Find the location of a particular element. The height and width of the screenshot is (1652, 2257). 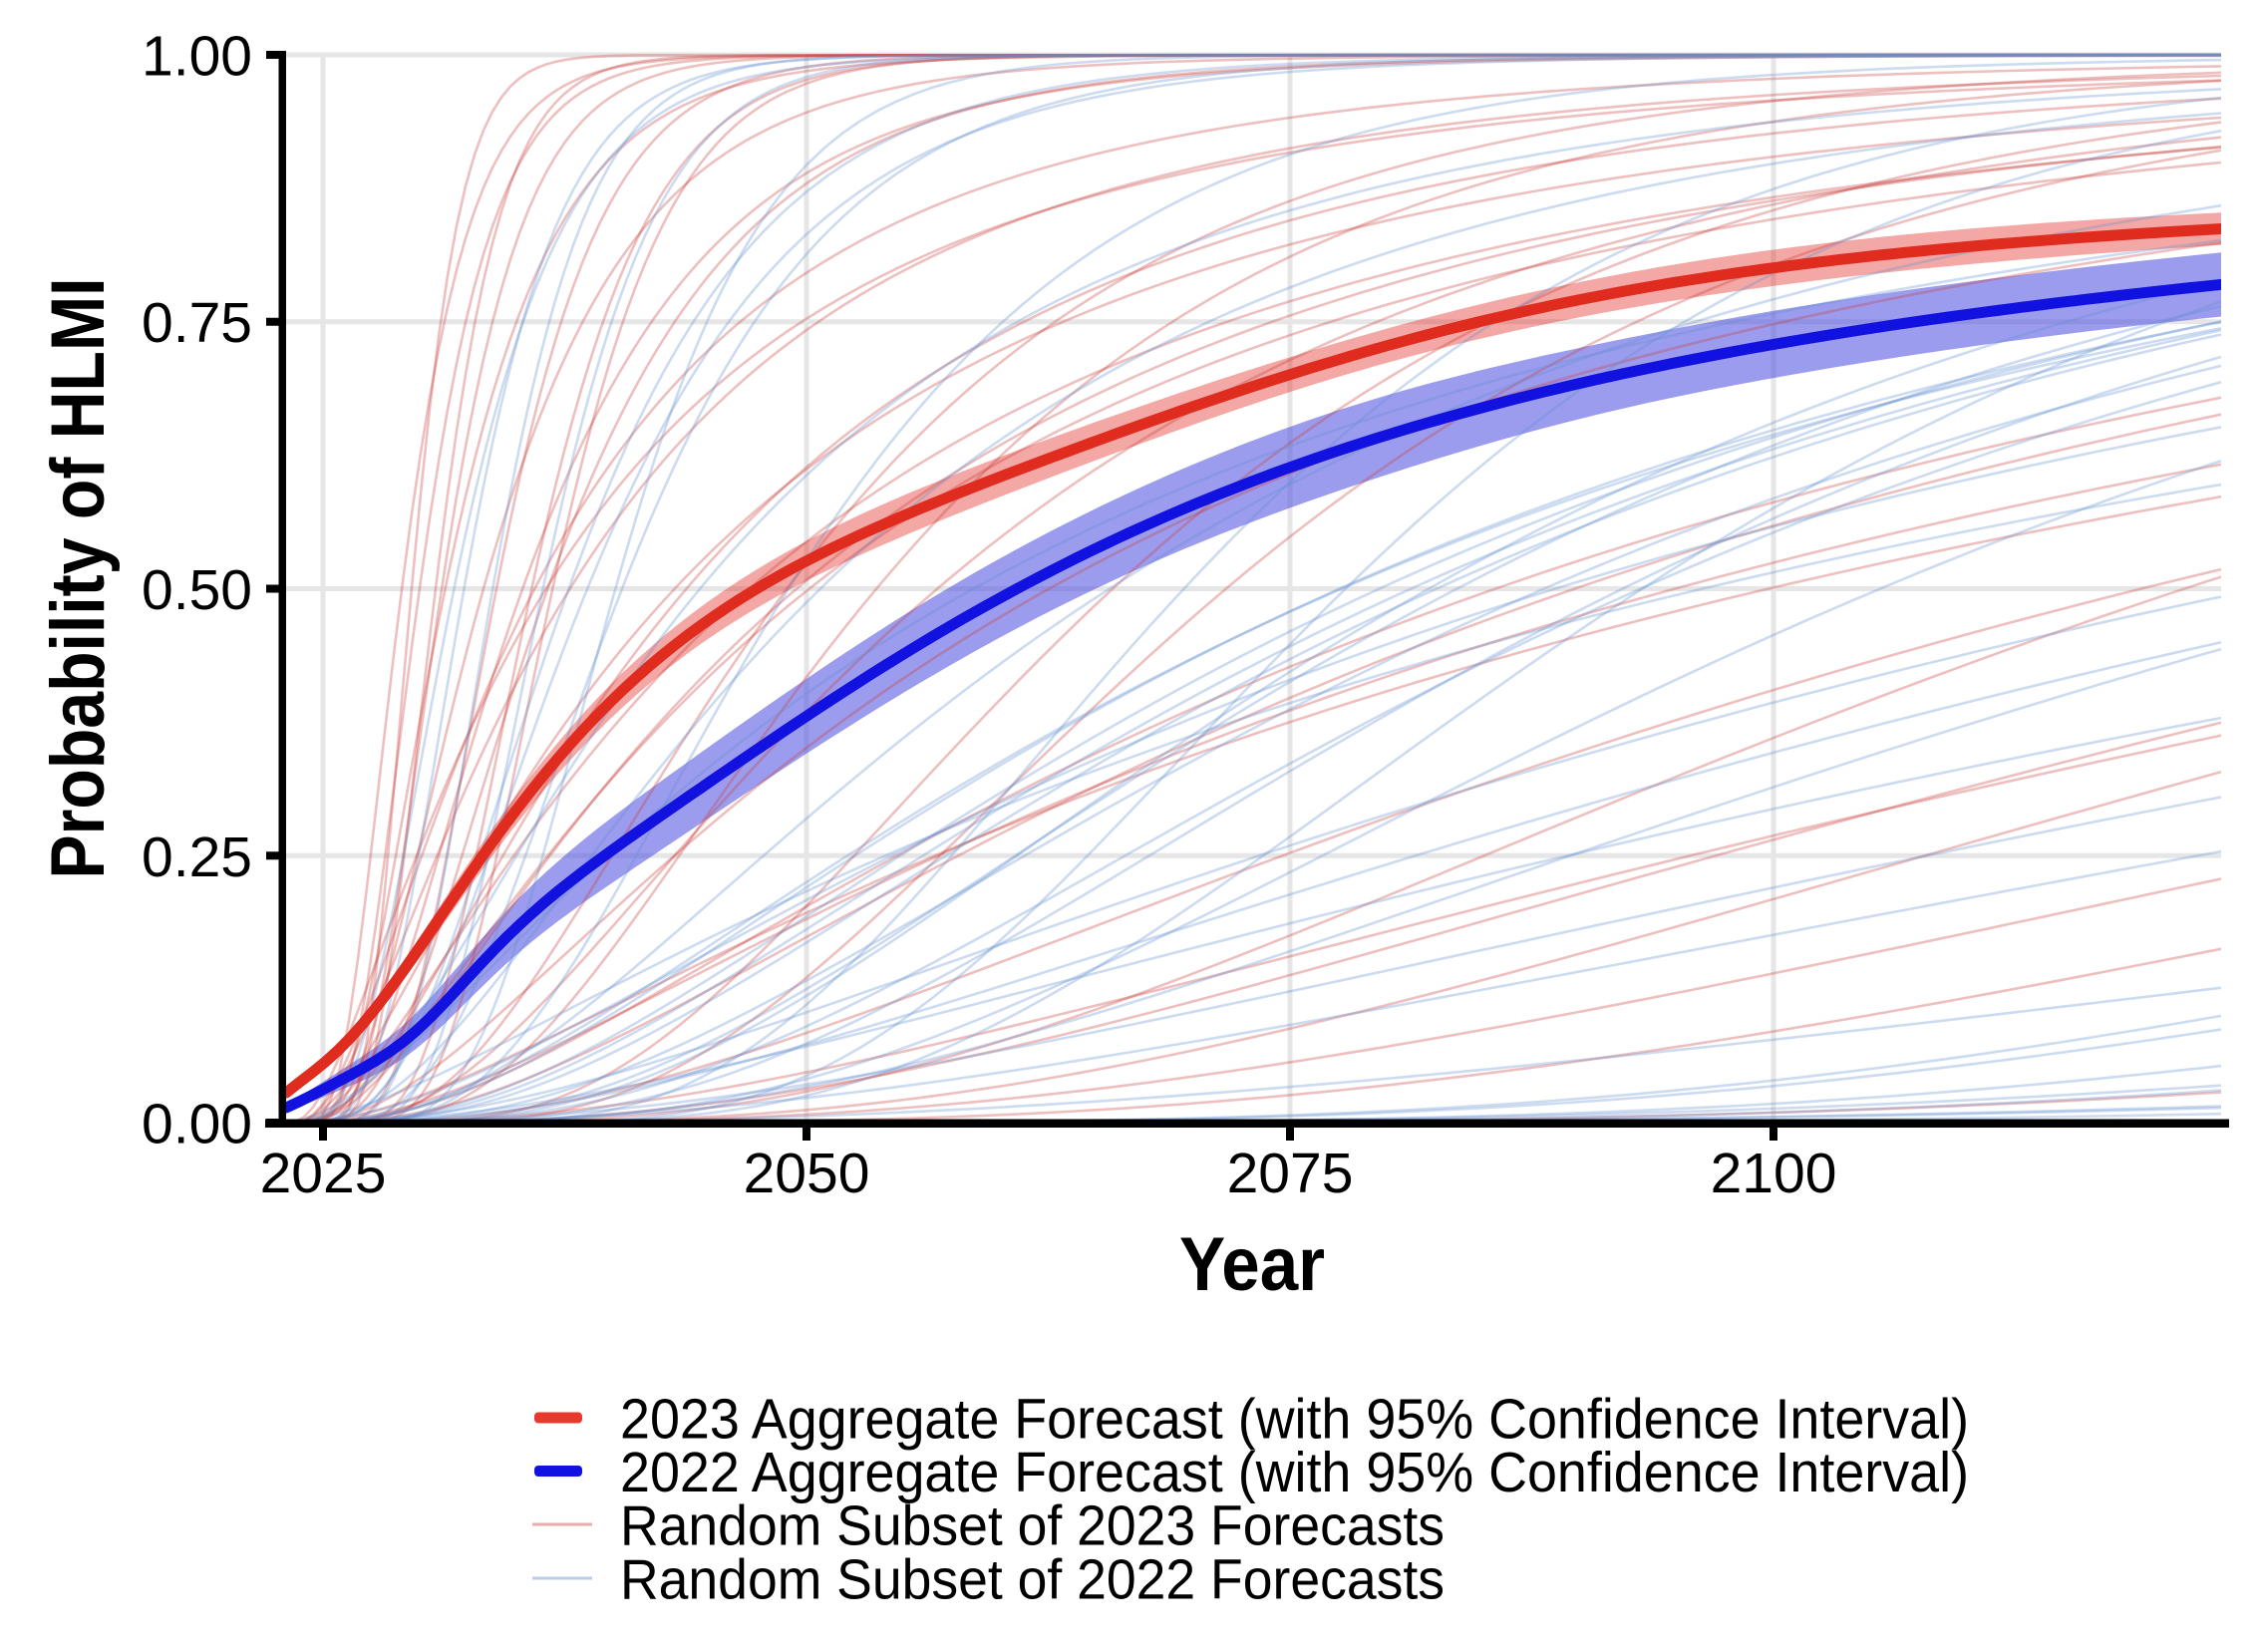

svg-text: Year is located at coordinates (1252, 1265).